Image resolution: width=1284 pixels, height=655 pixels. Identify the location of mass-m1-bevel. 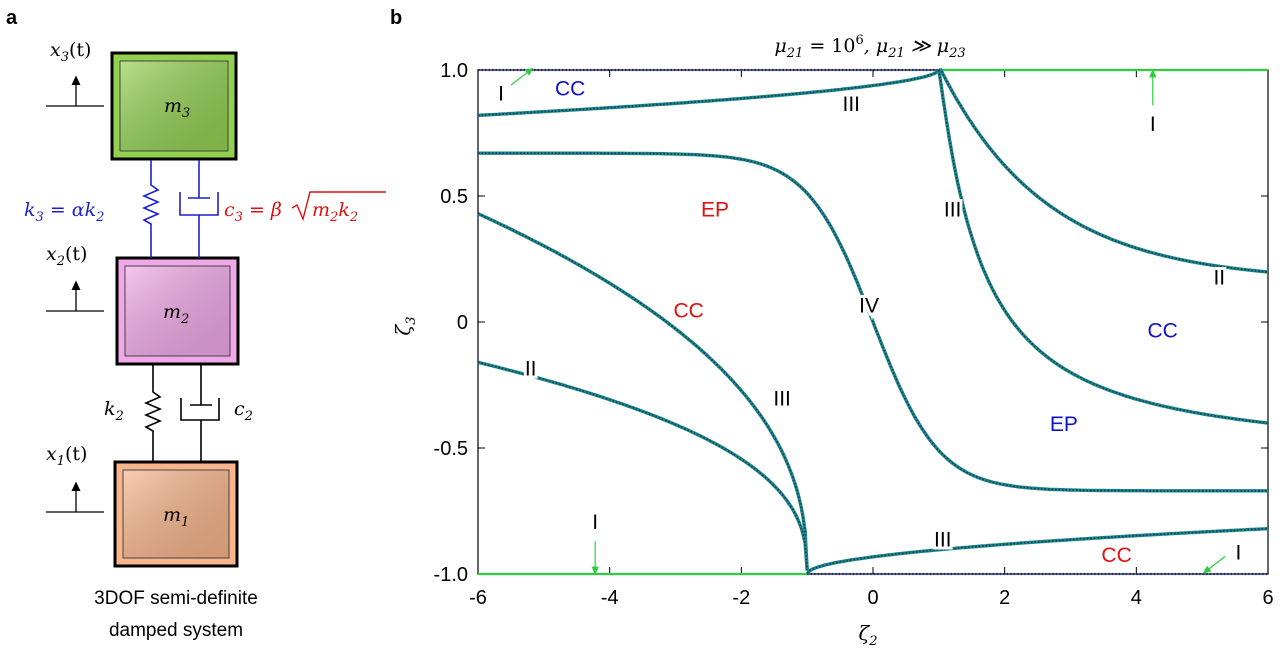
(176, 514).